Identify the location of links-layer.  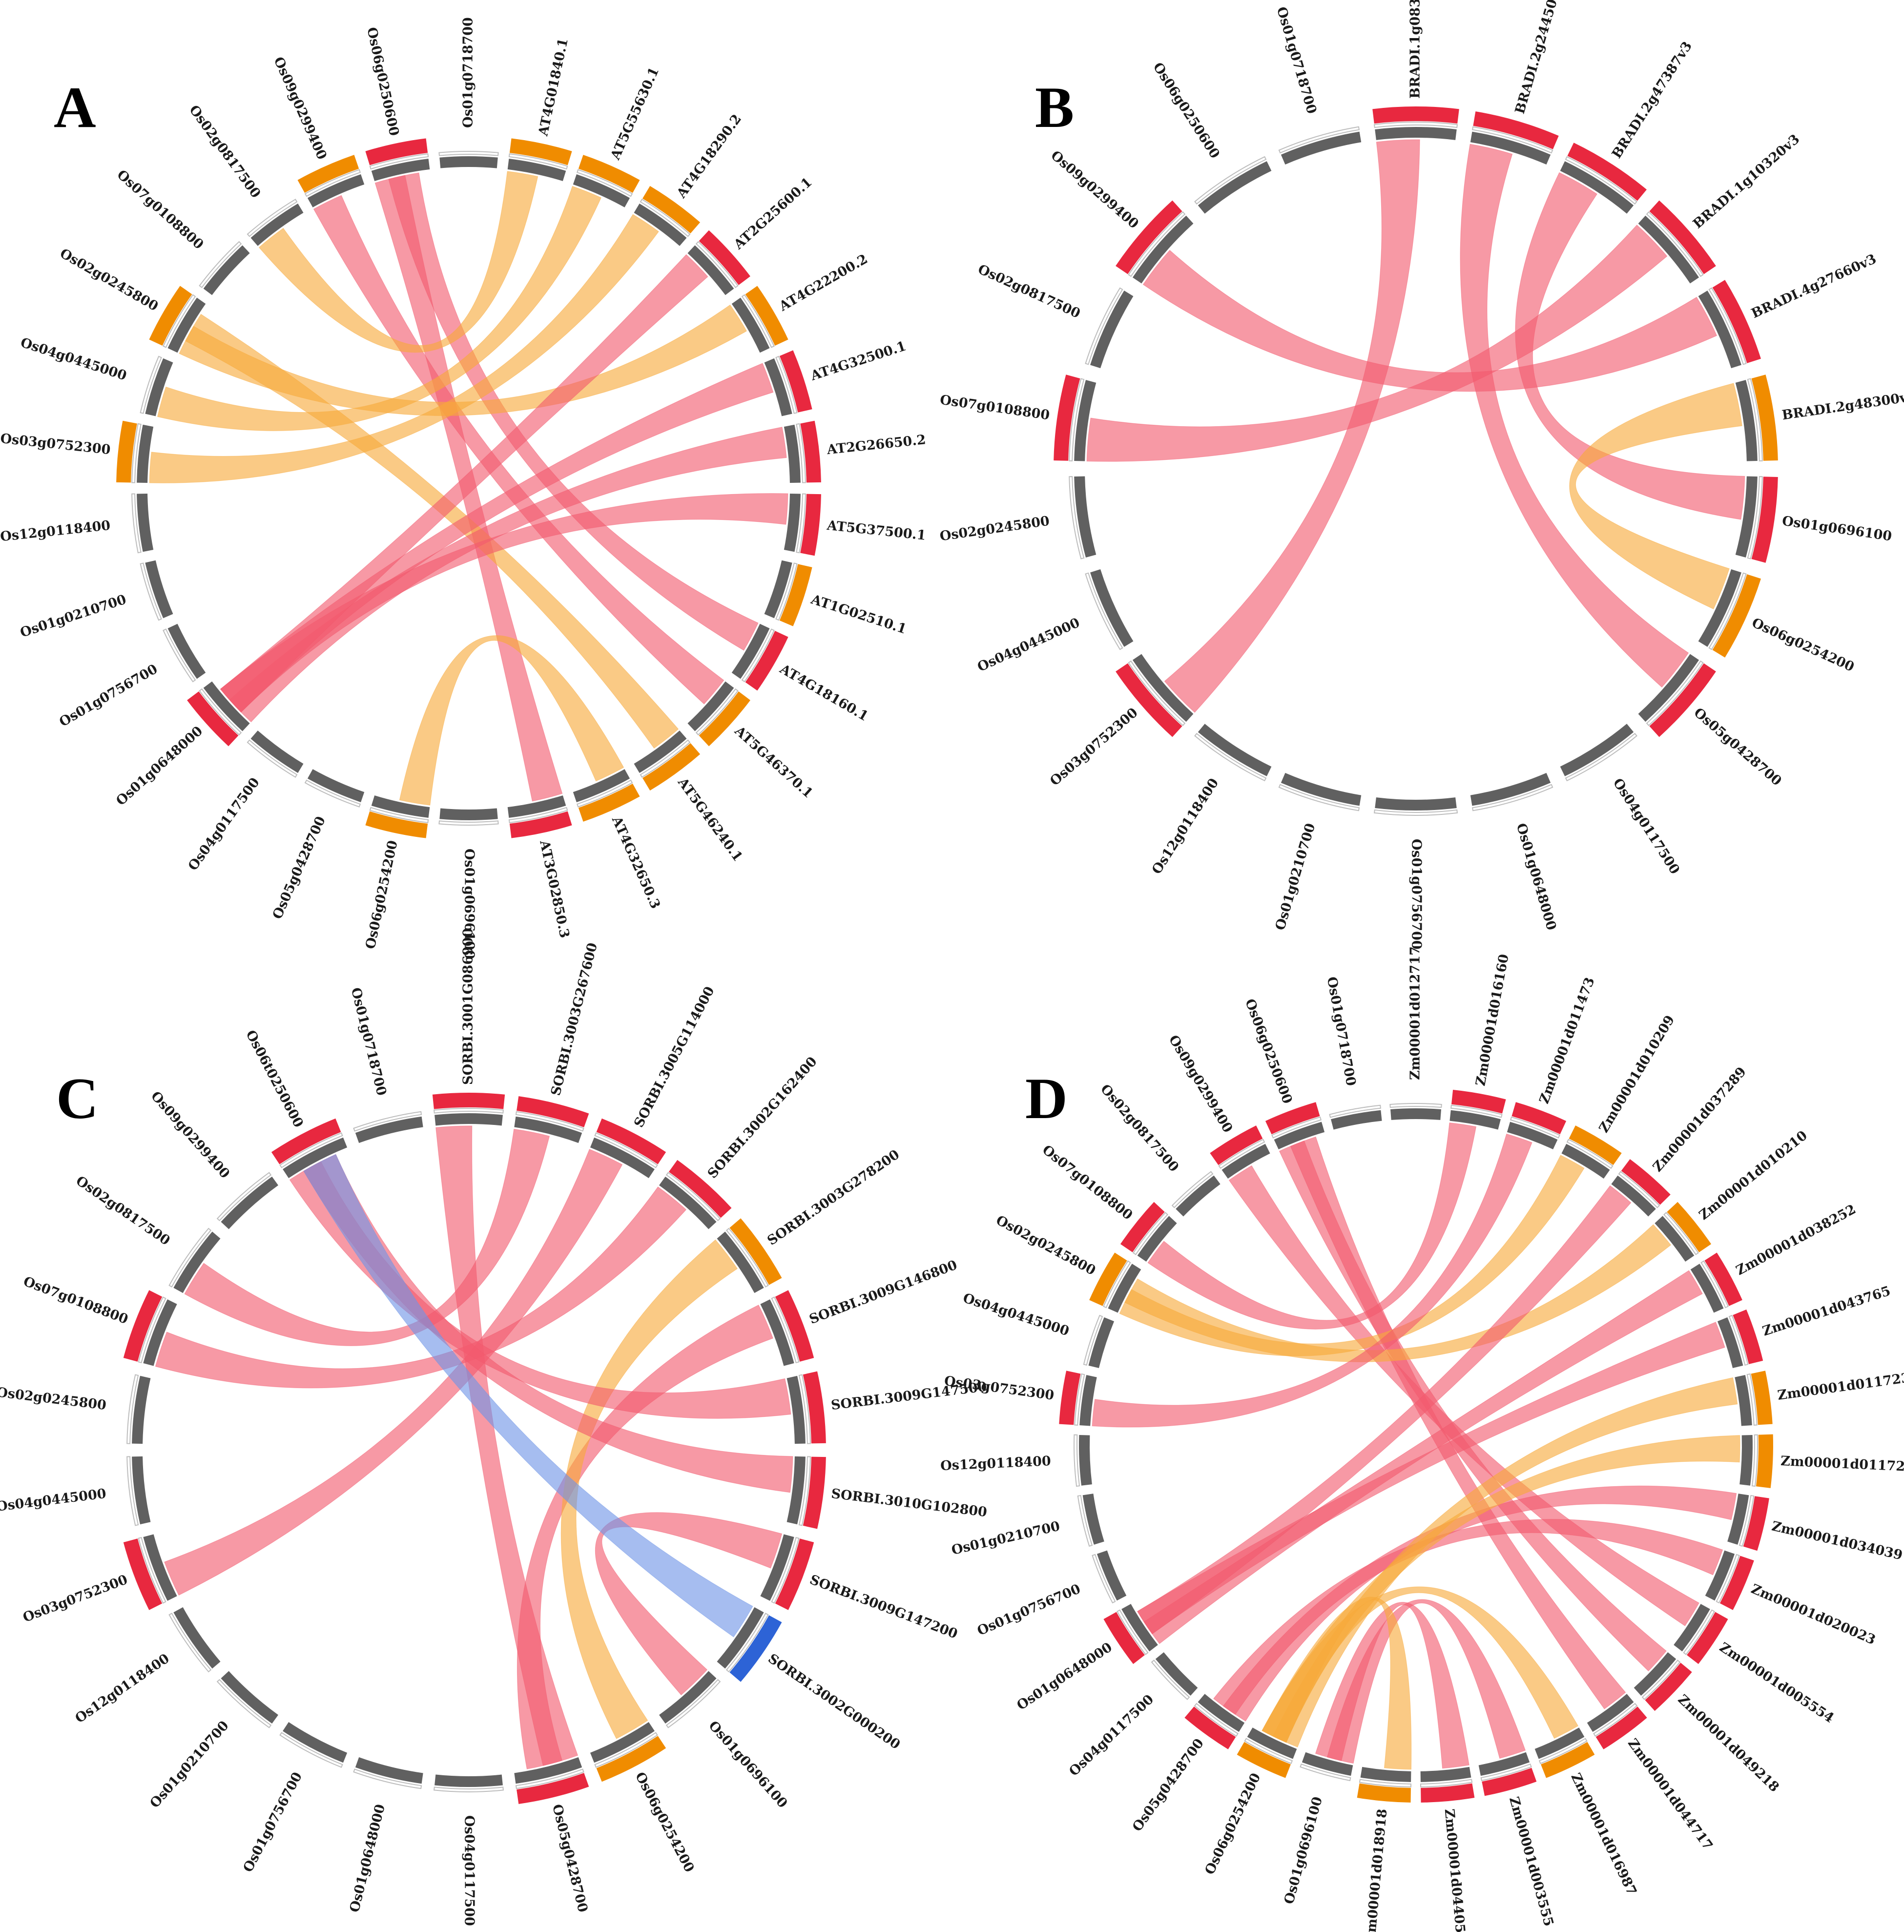
(1415, 426).